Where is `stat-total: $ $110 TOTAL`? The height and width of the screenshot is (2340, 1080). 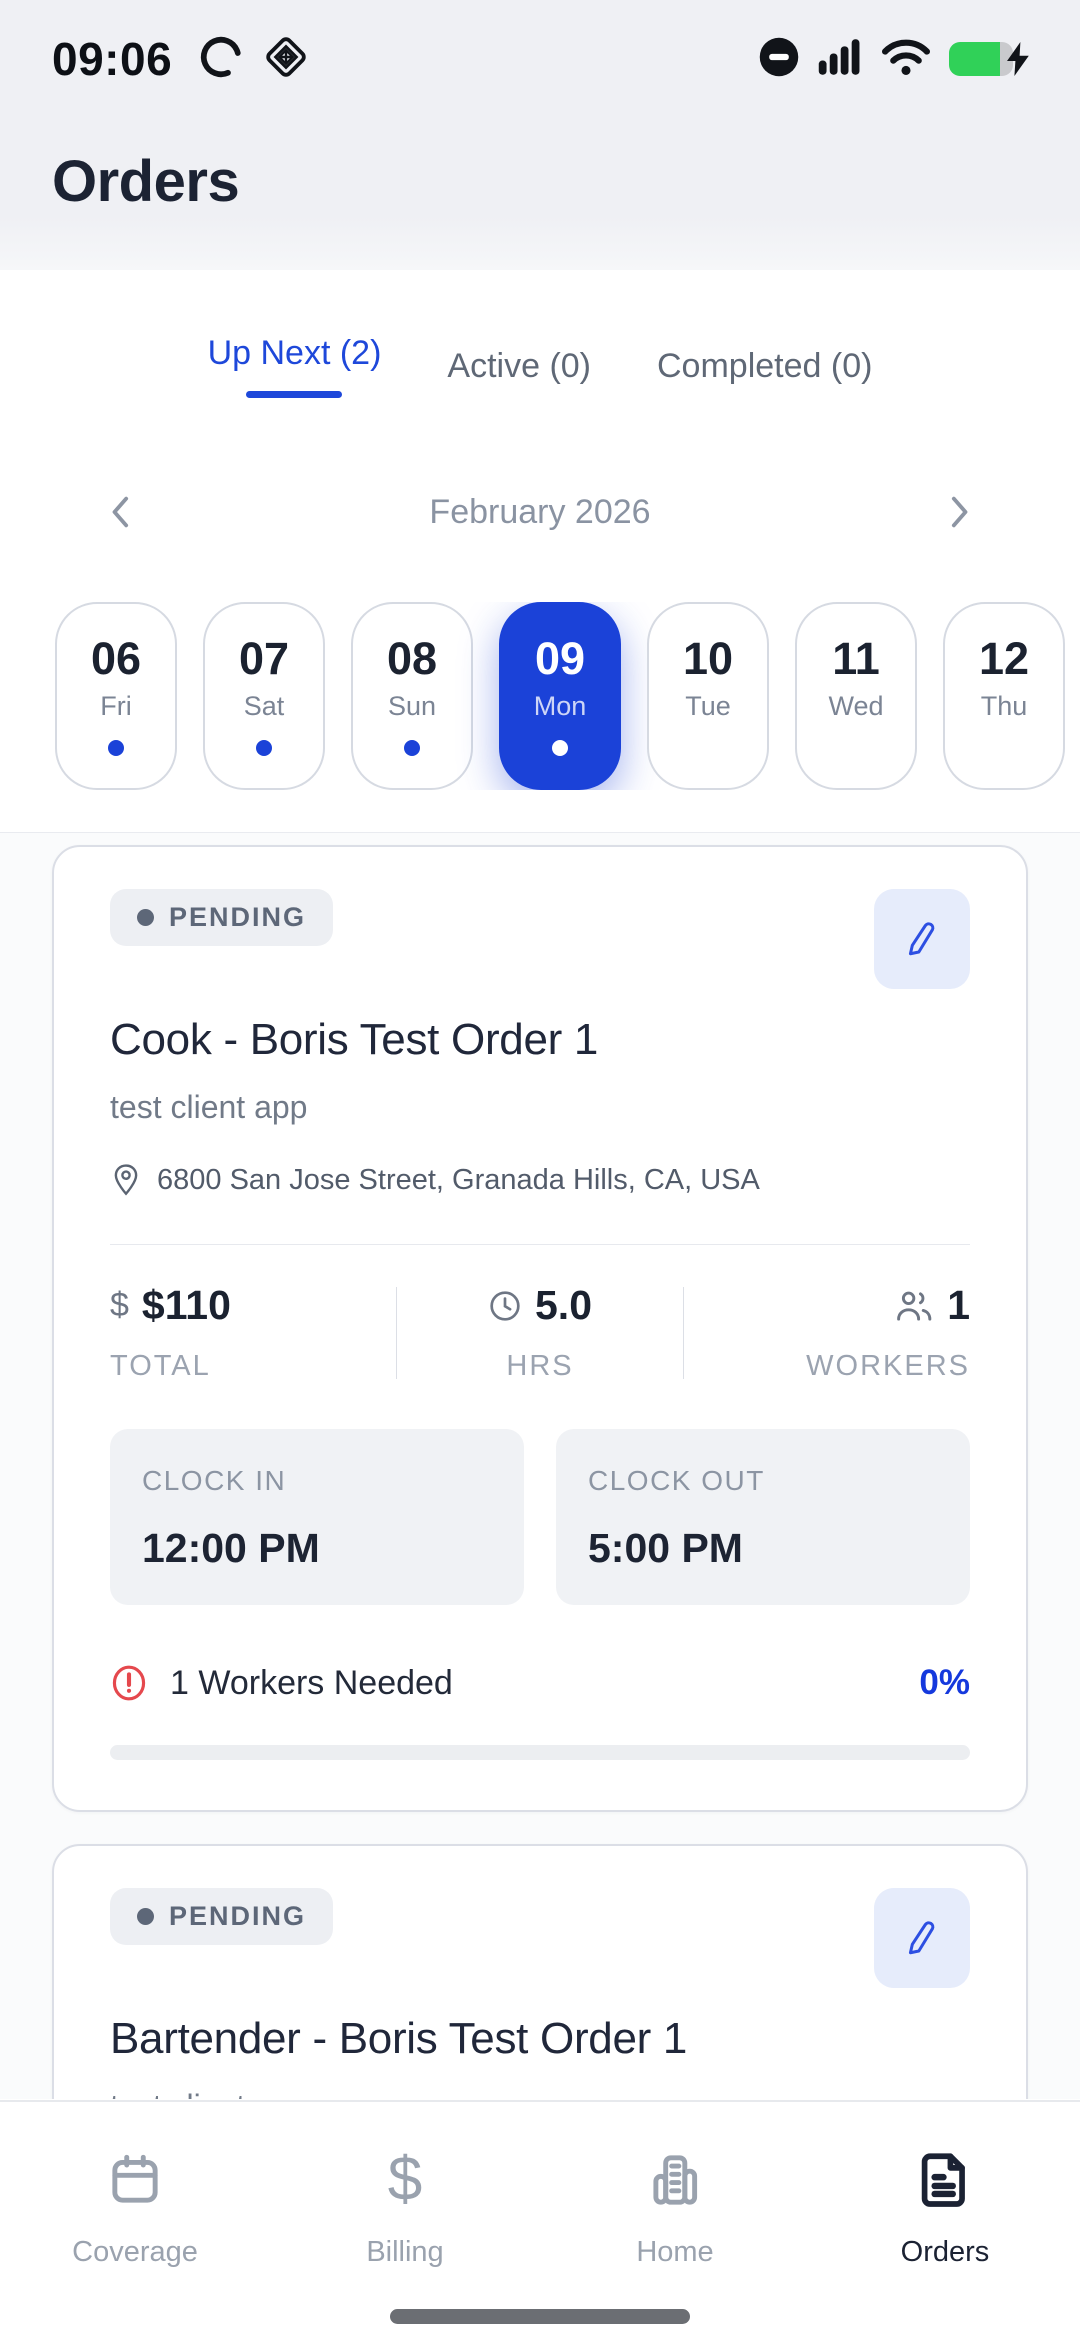 stat-total: $ $110 TOTAL is located at coordinates (170, 1332).